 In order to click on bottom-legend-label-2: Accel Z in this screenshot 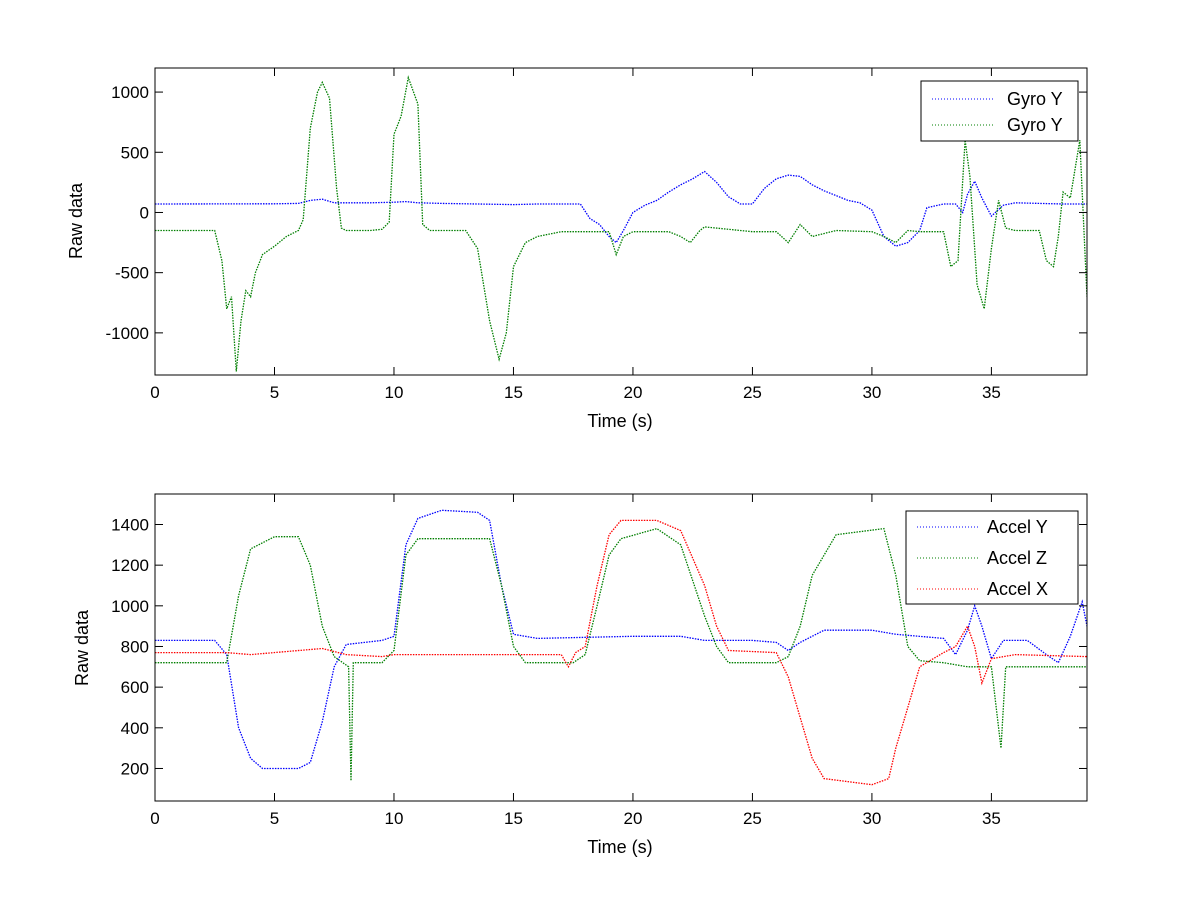, I will do `click(1017, 558)`.